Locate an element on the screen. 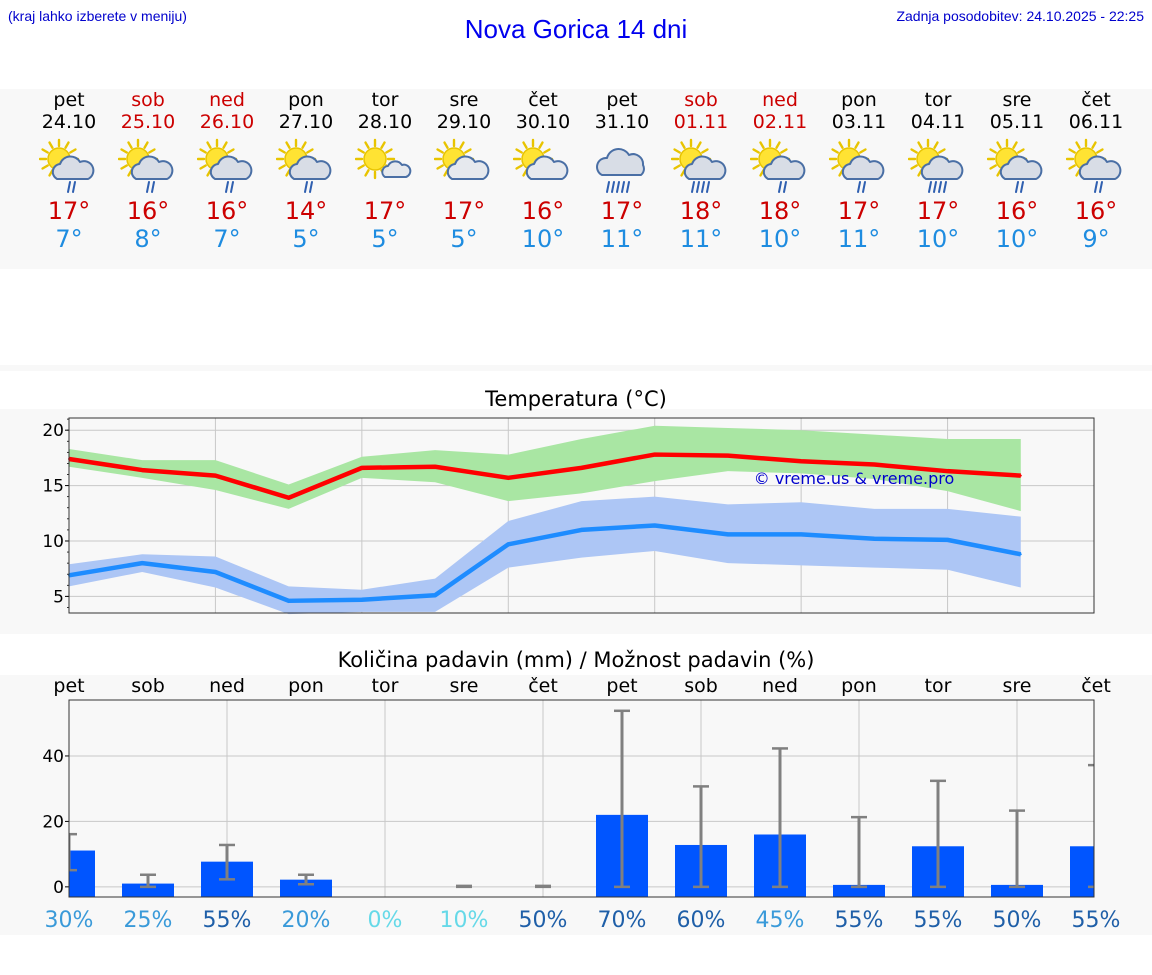  x-tick-label: ned is located at coordinates (780, 686).